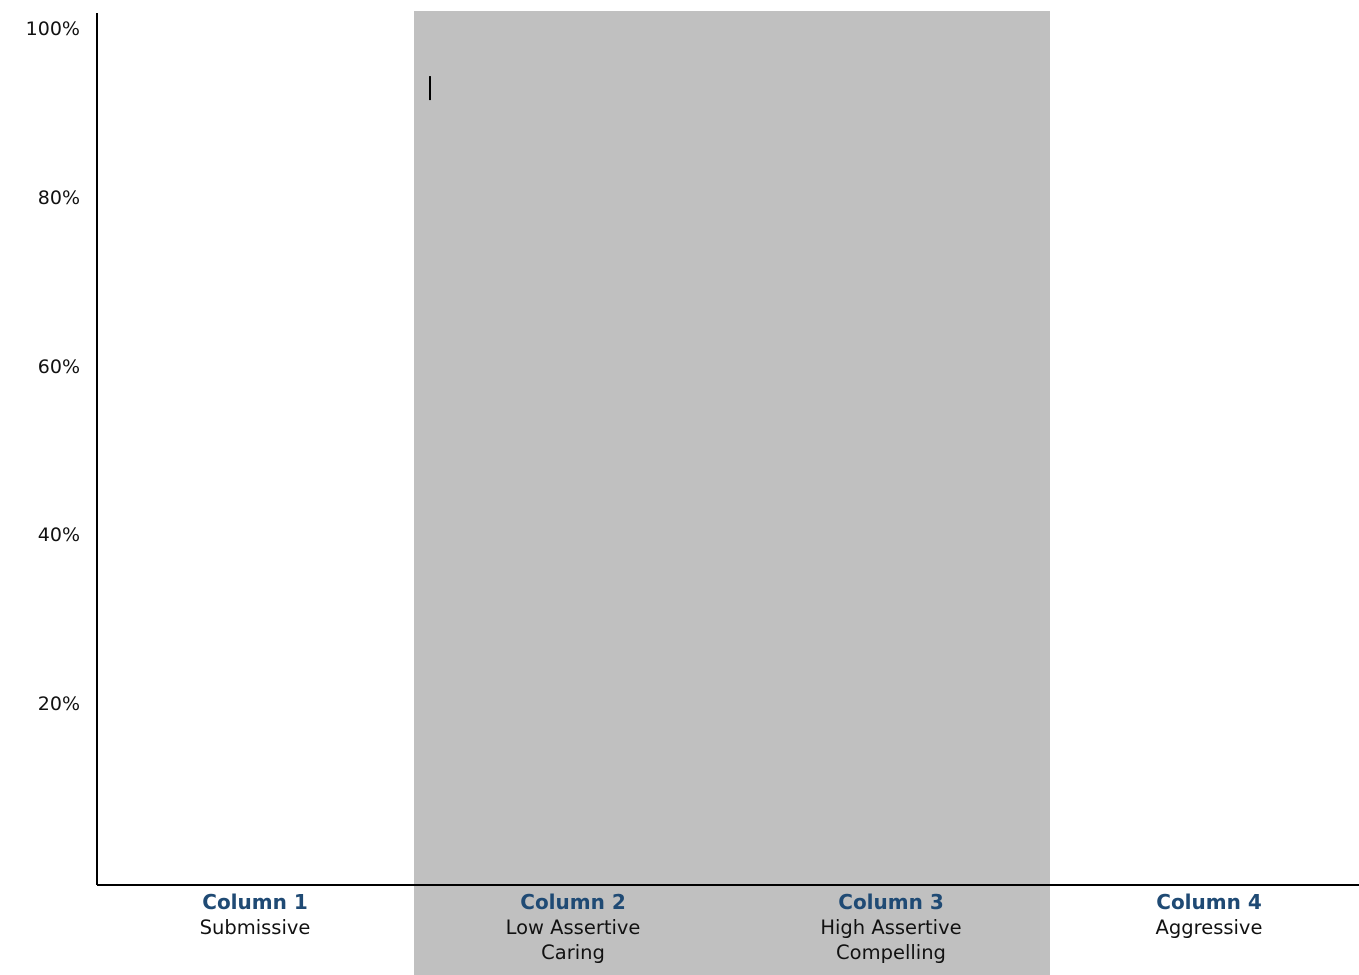 Image resolution: width=1359 pixels, height=975 pixels. Describe the element at coordinates (1209, 902) in the screenshot. I see `column-title: Column 4` at that location.